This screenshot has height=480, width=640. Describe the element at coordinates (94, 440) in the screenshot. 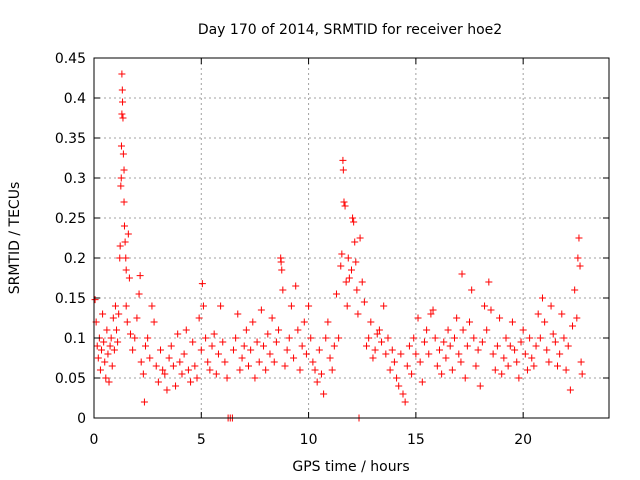

I see `x-tick-label: 0` at that location.